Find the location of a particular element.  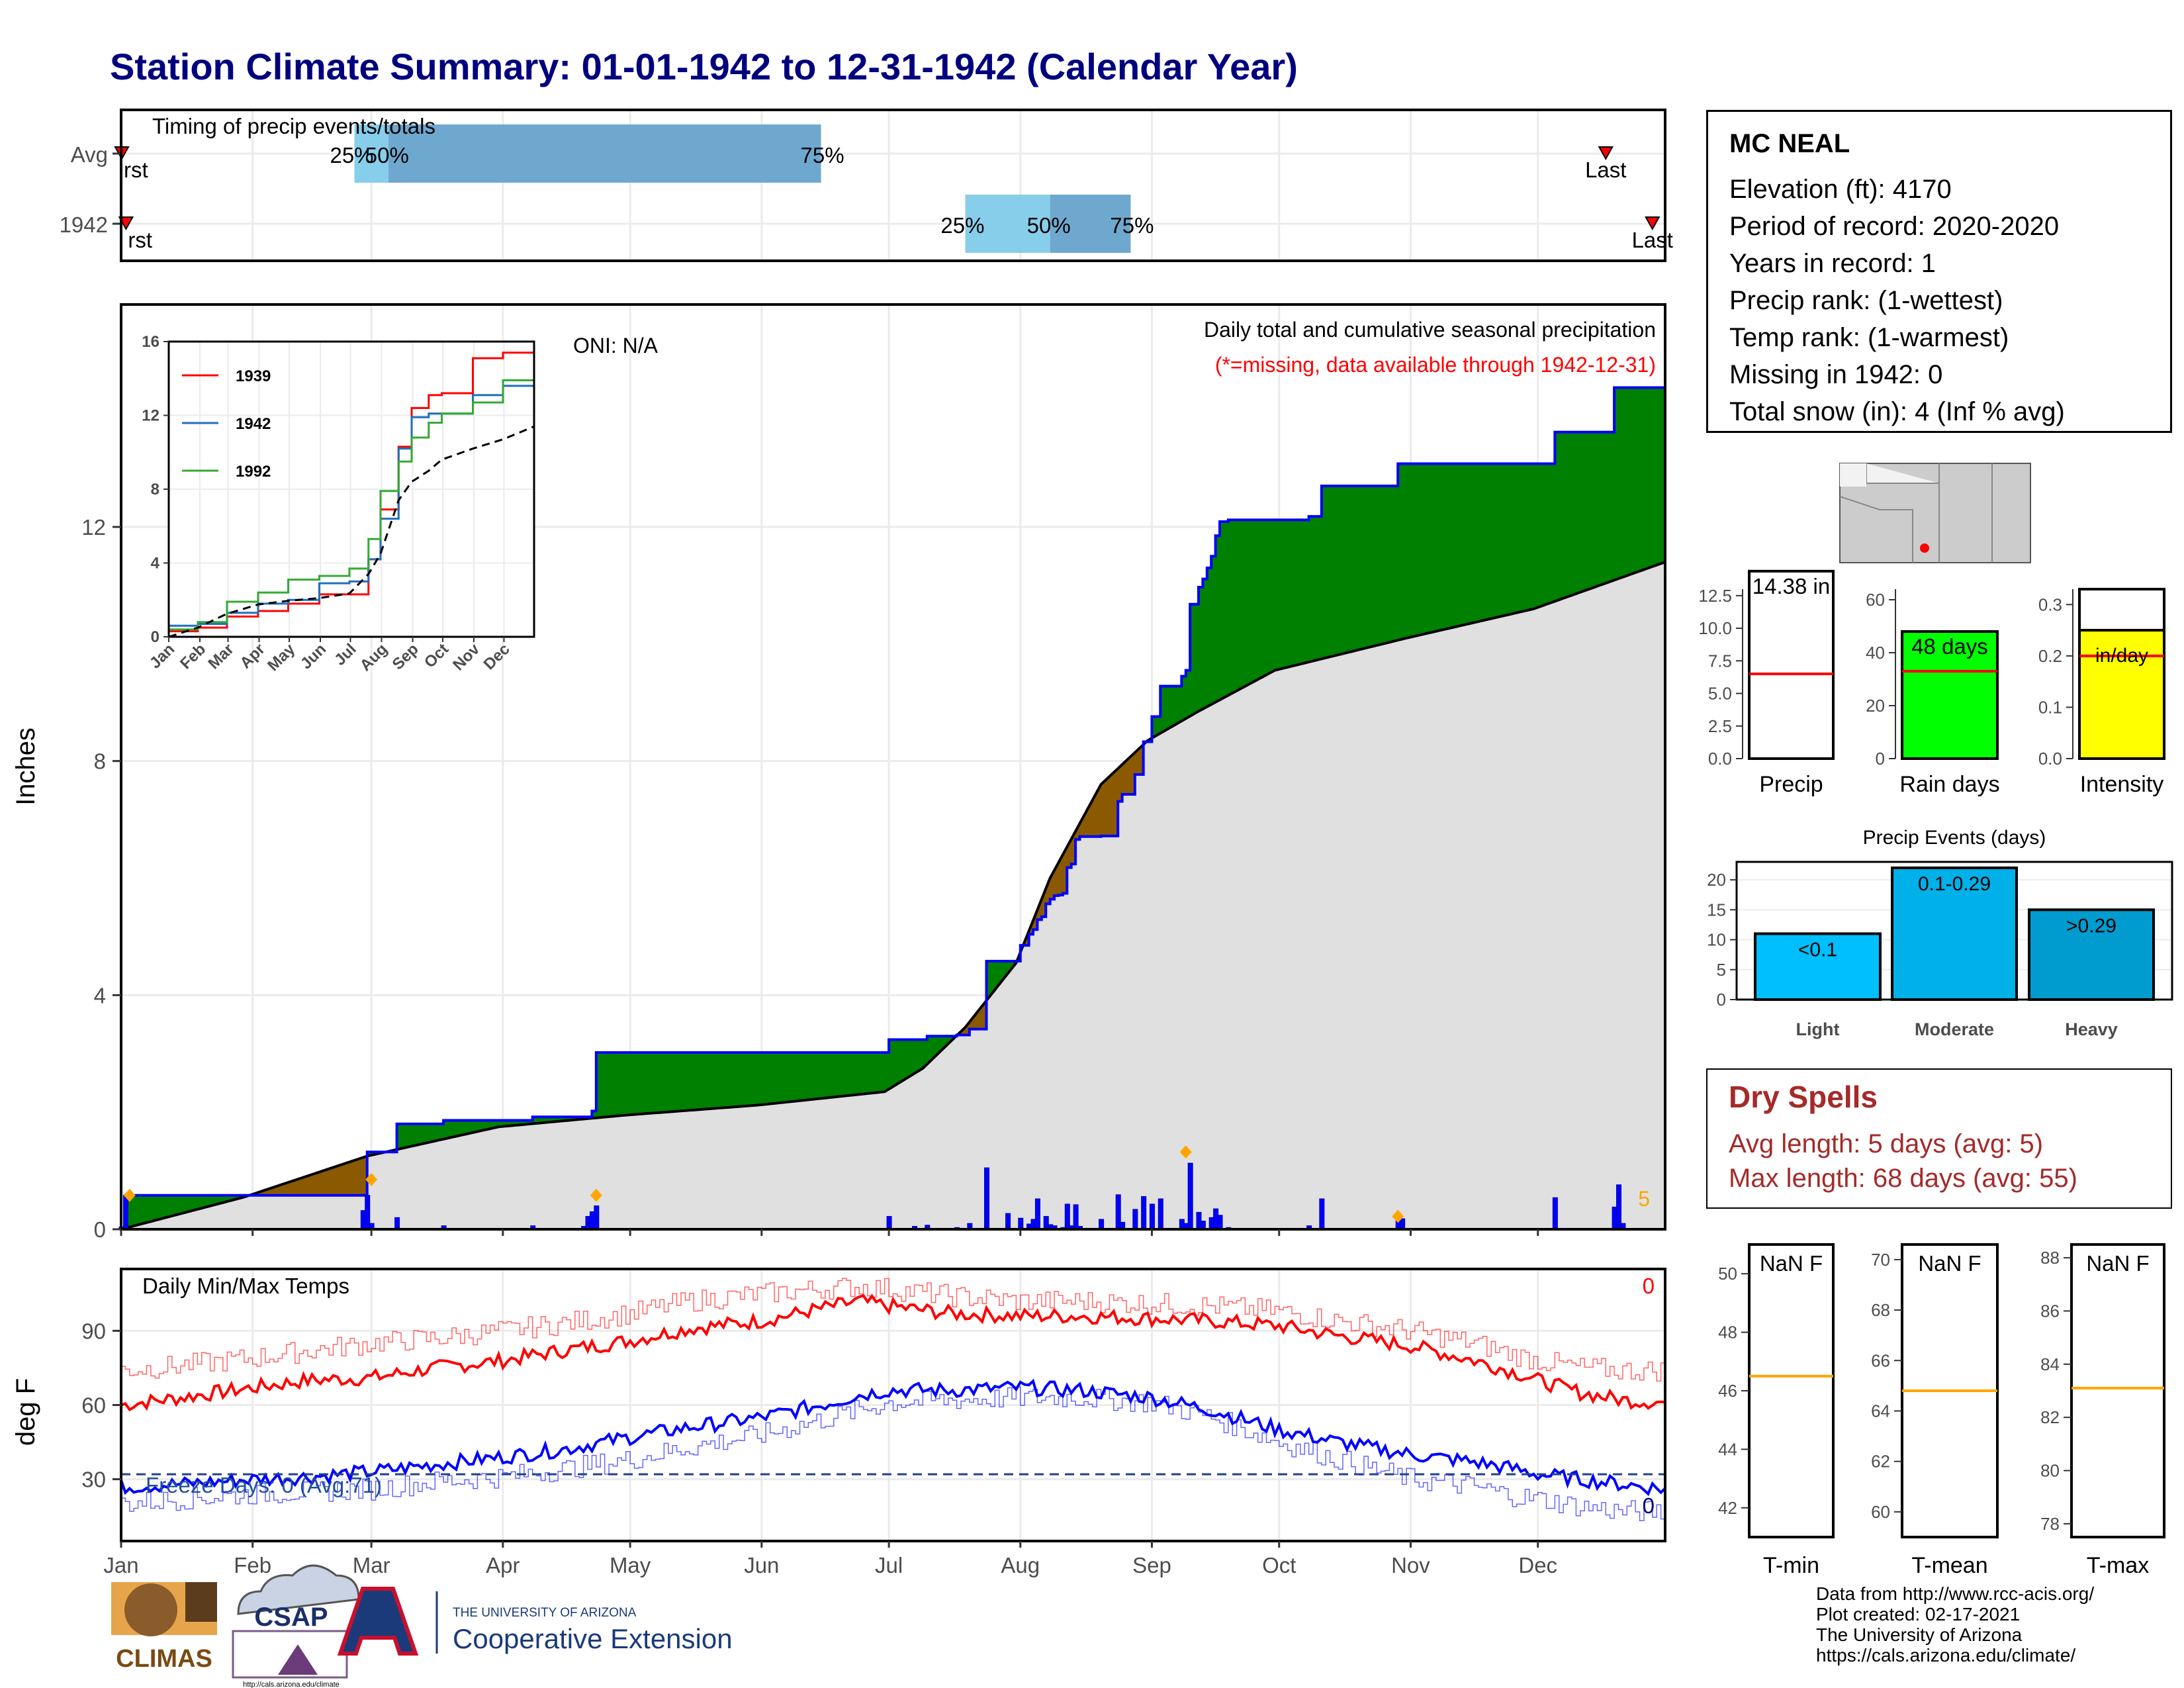

station-missing: Missing in 1942: 0 is located at coordinates (1836, 374).